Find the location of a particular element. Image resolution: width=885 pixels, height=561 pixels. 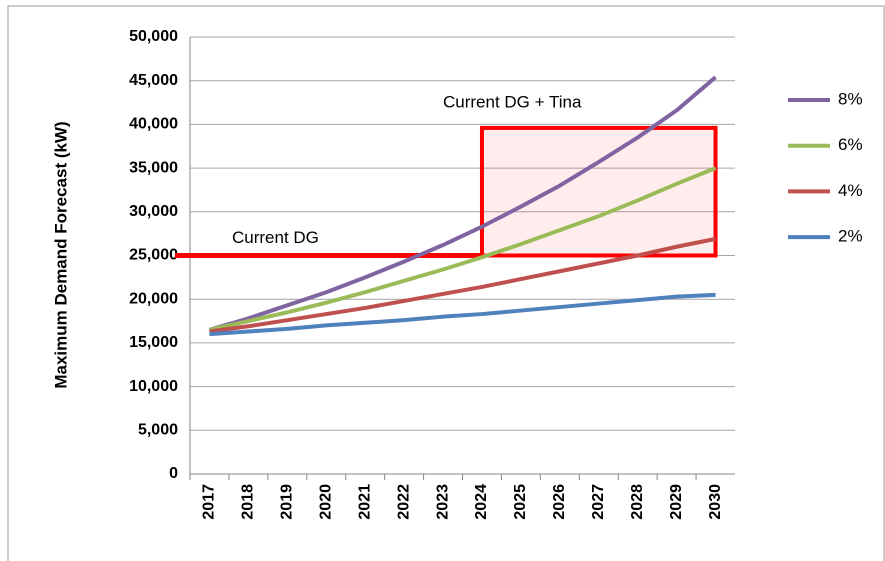

y-tick-label: 30,000 is located at coordinates (153, 211).